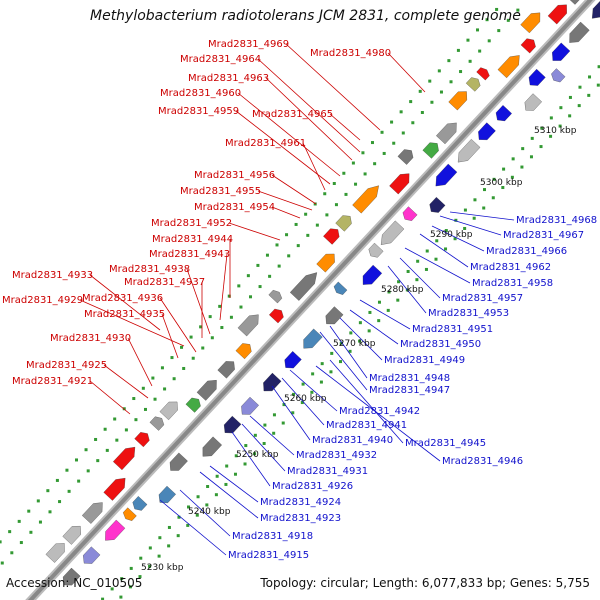 The height and width of the screenshot is (600, 600). Describe the element at coordinates (192, 239) in the screenshot. I see `forward-gene-label: Mrad2831_4944` at that location.